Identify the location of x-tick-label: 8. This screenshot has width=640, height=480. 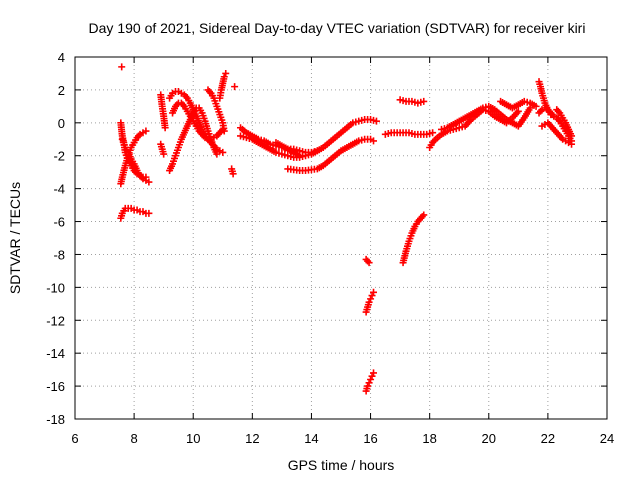
(133, 438).